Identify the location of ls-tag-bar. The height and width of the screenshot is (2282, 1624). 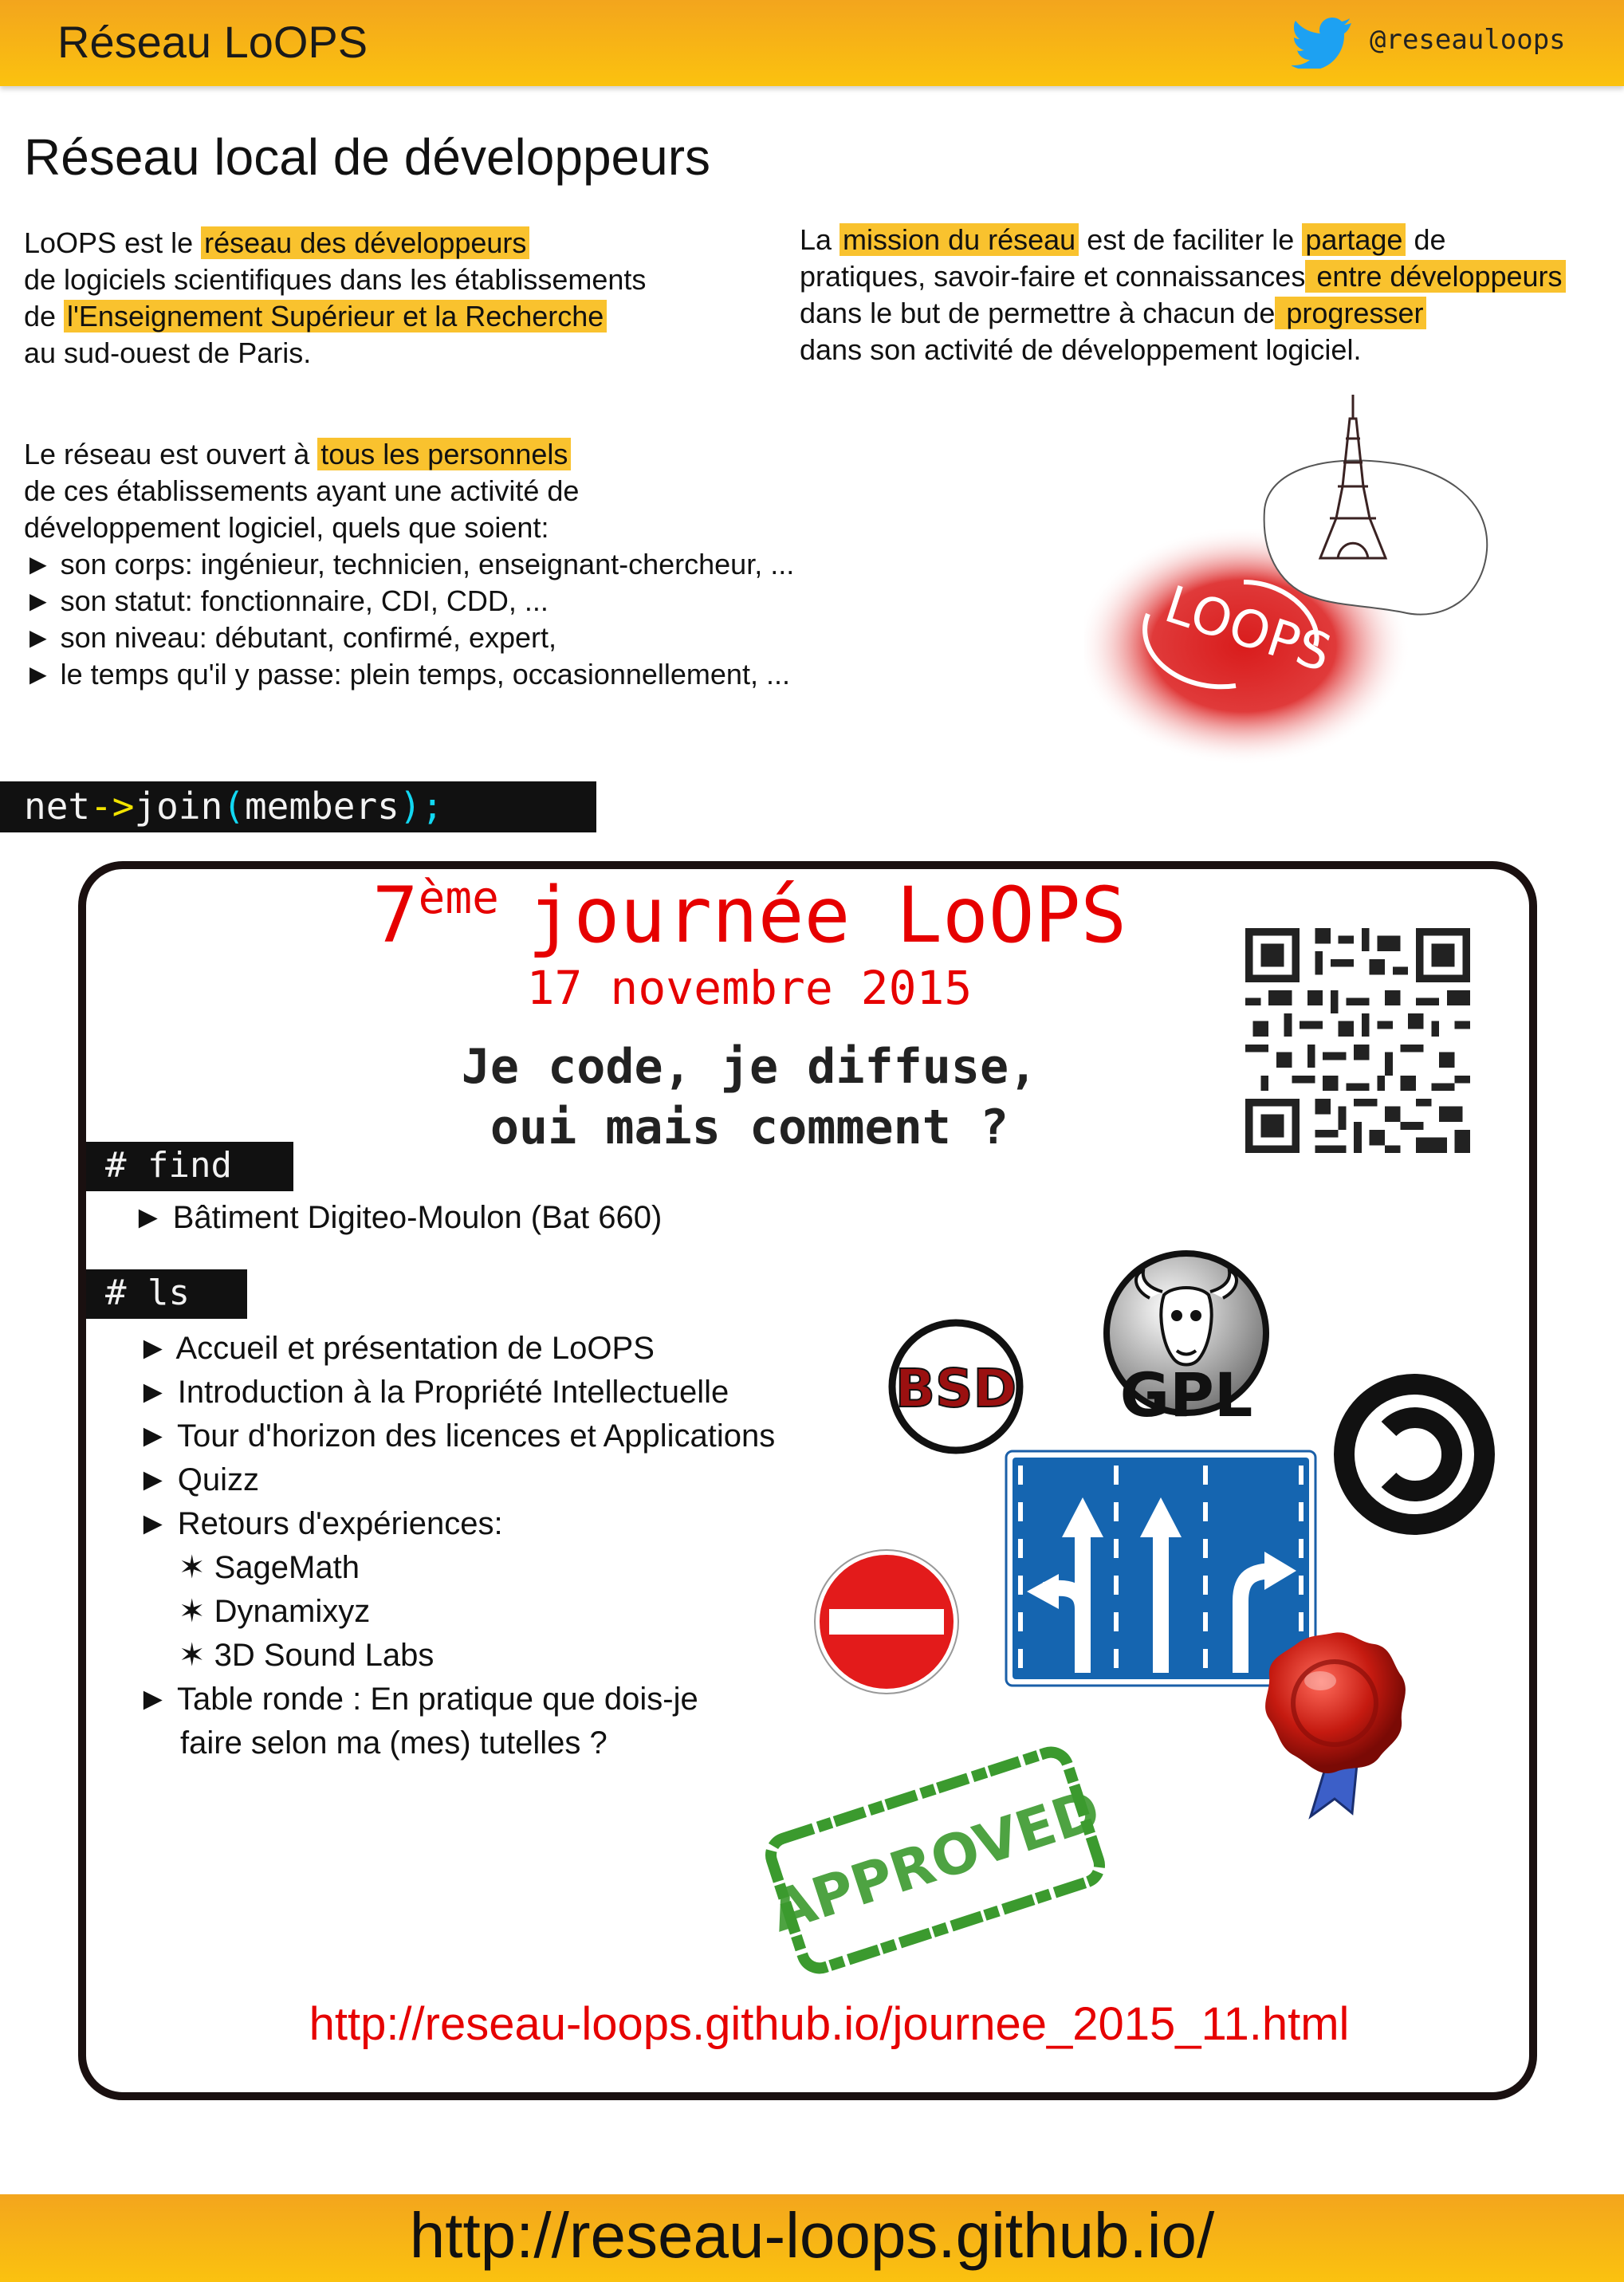
(167, 1294).